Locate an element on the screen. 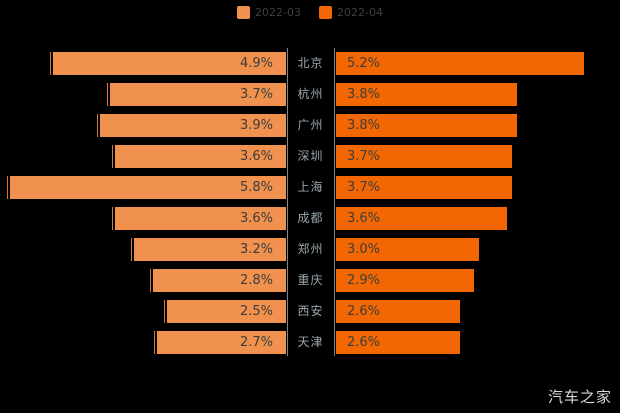  chart-row: 3.6% 成都 3.6% is located at coordinates (310, 218).